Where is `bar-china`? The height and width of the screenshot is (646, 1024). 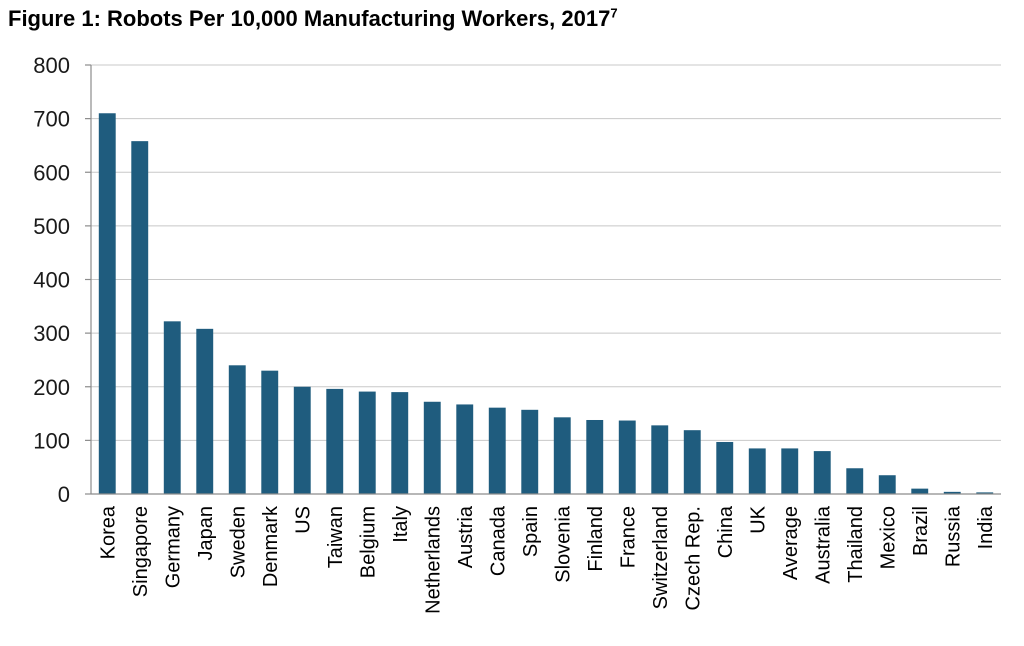 bar-china is located at coordinates (725, 467).